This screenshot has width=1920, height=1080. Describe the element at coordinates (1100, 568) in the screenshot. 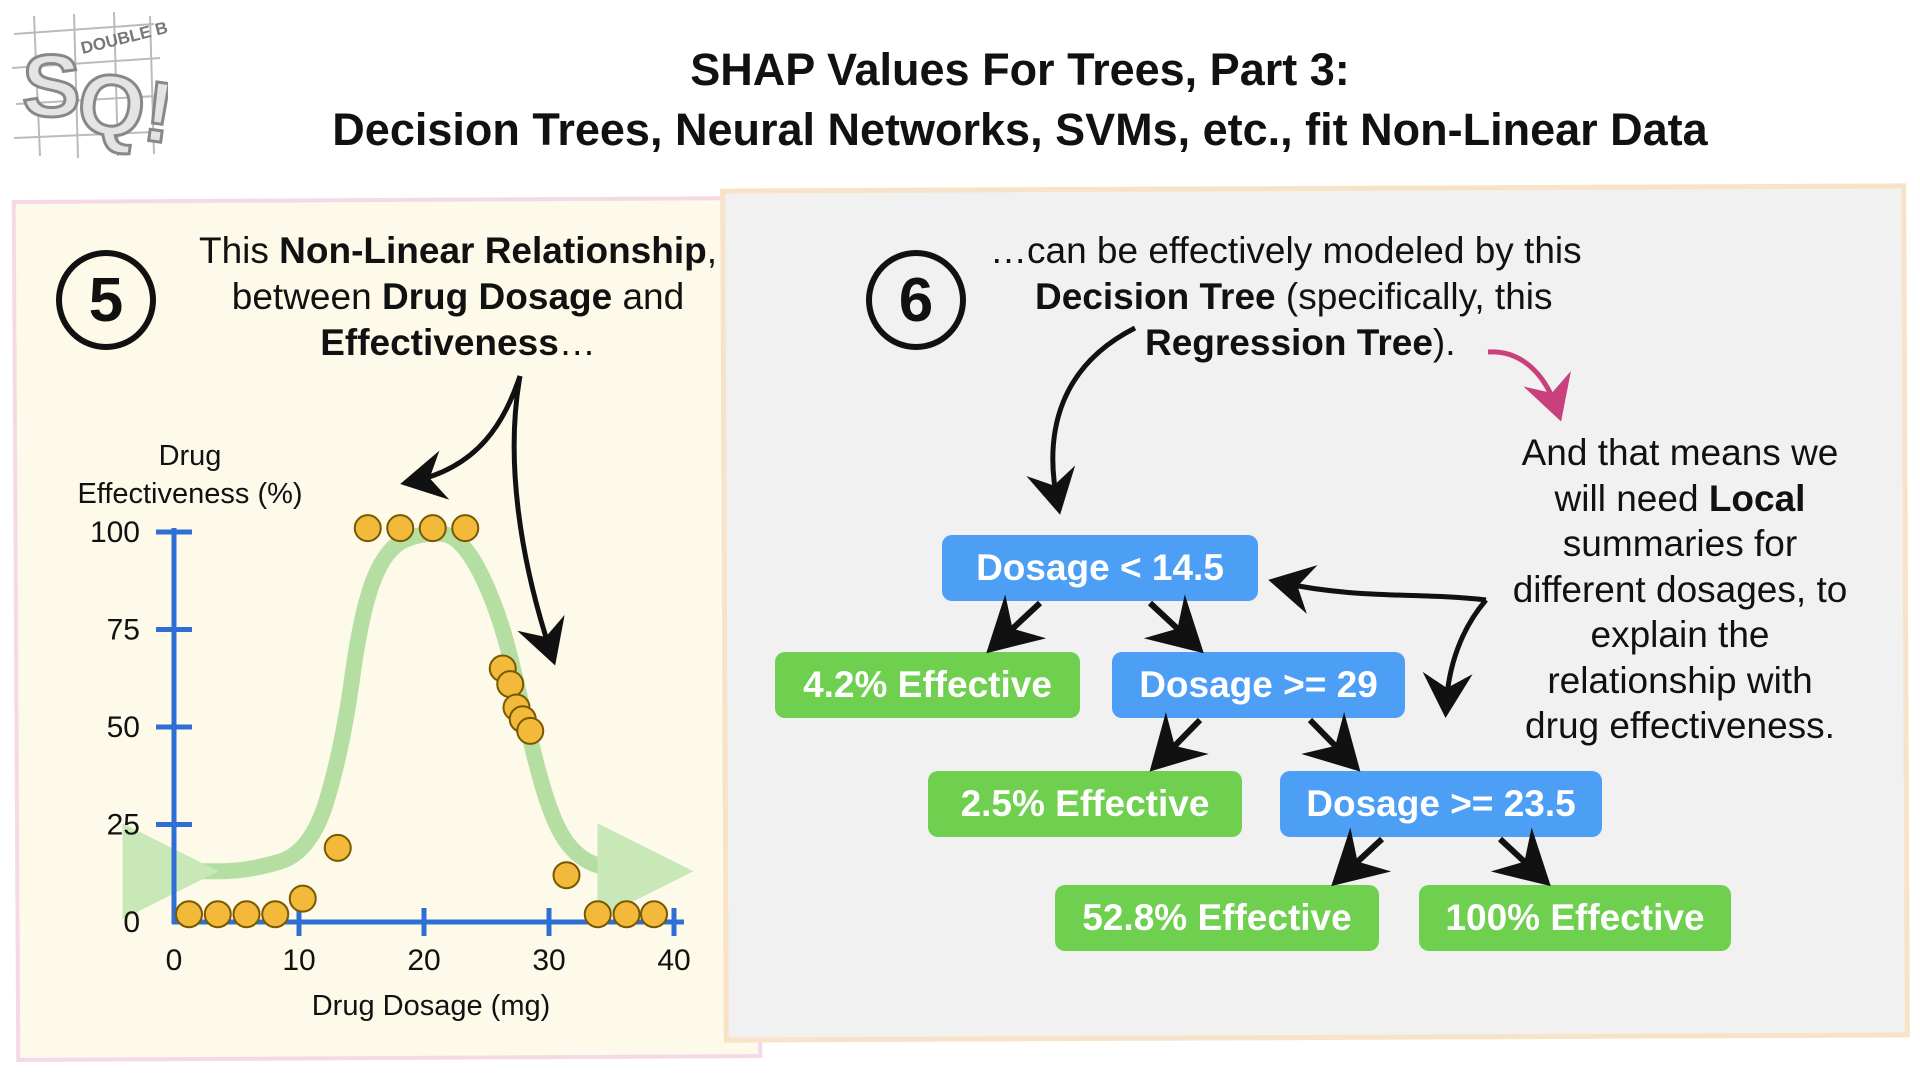

I see `tree-root-node: Dosage < 14.5` at that location.